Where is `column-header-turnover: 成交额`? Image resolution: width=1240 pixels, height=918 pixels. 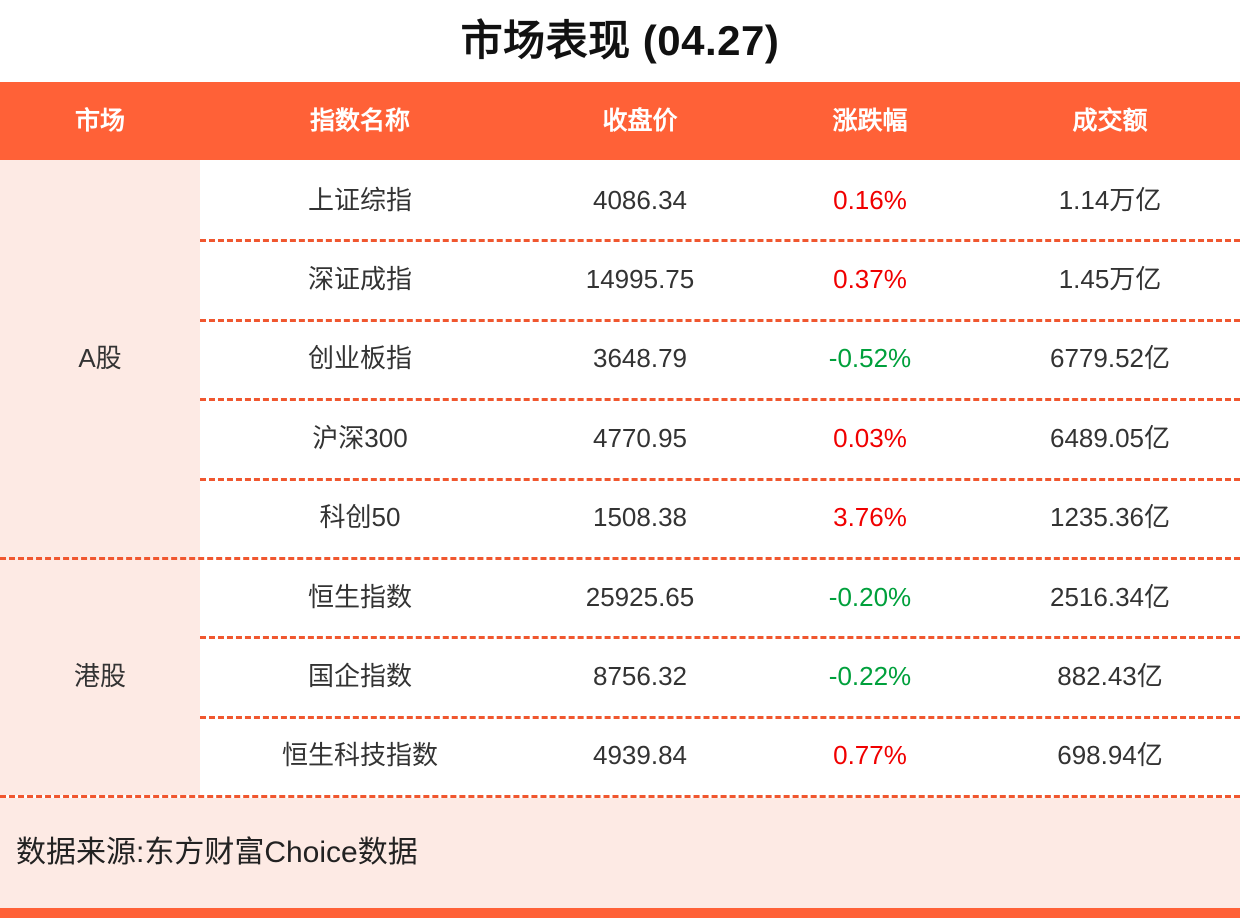
column-header-turnover: 成交额 is located at coordinates (1110, 120).